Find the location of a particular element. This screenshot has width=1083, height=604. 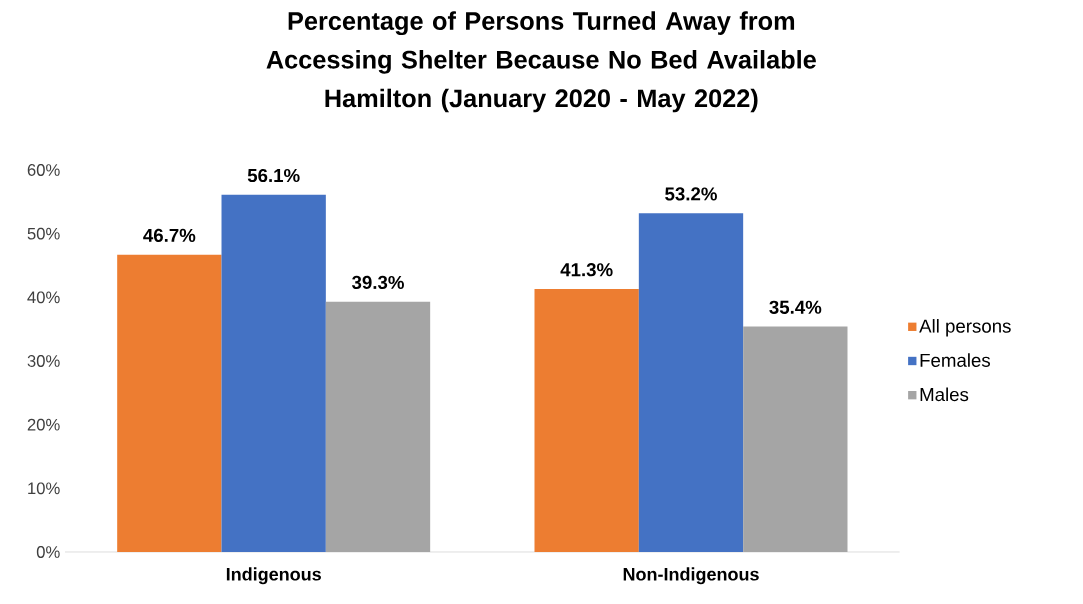

y-tick-label: 20% is located at coordinates (43, 424).